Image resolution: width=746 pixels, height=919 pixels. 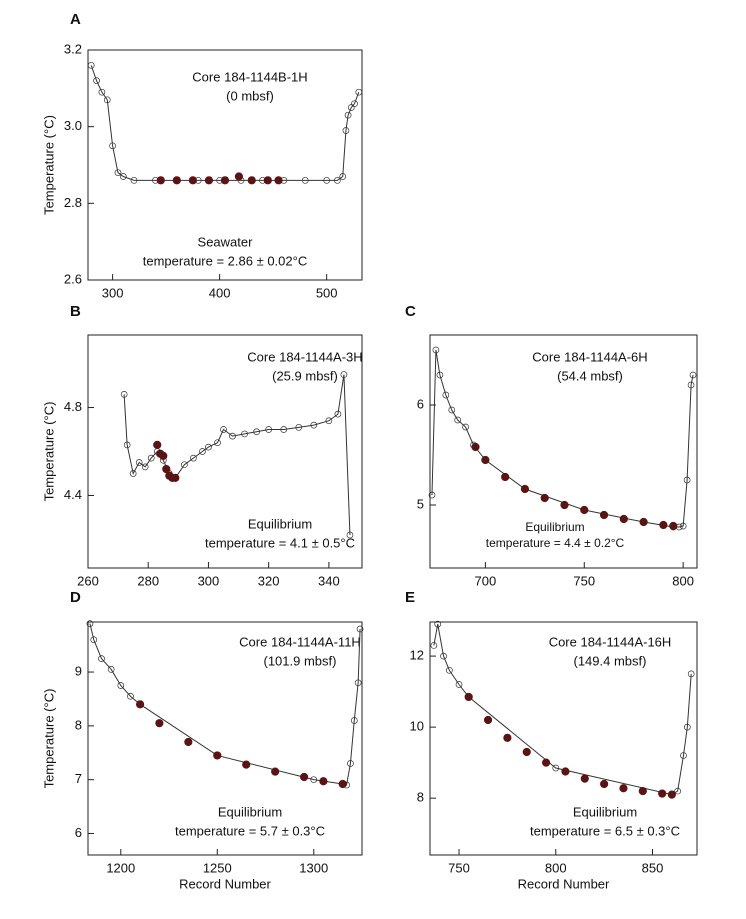 What do you see at coordinates (148, 580) in the screenshot?
I see `x-tick-label: 280` at bounding box center [148, 580].